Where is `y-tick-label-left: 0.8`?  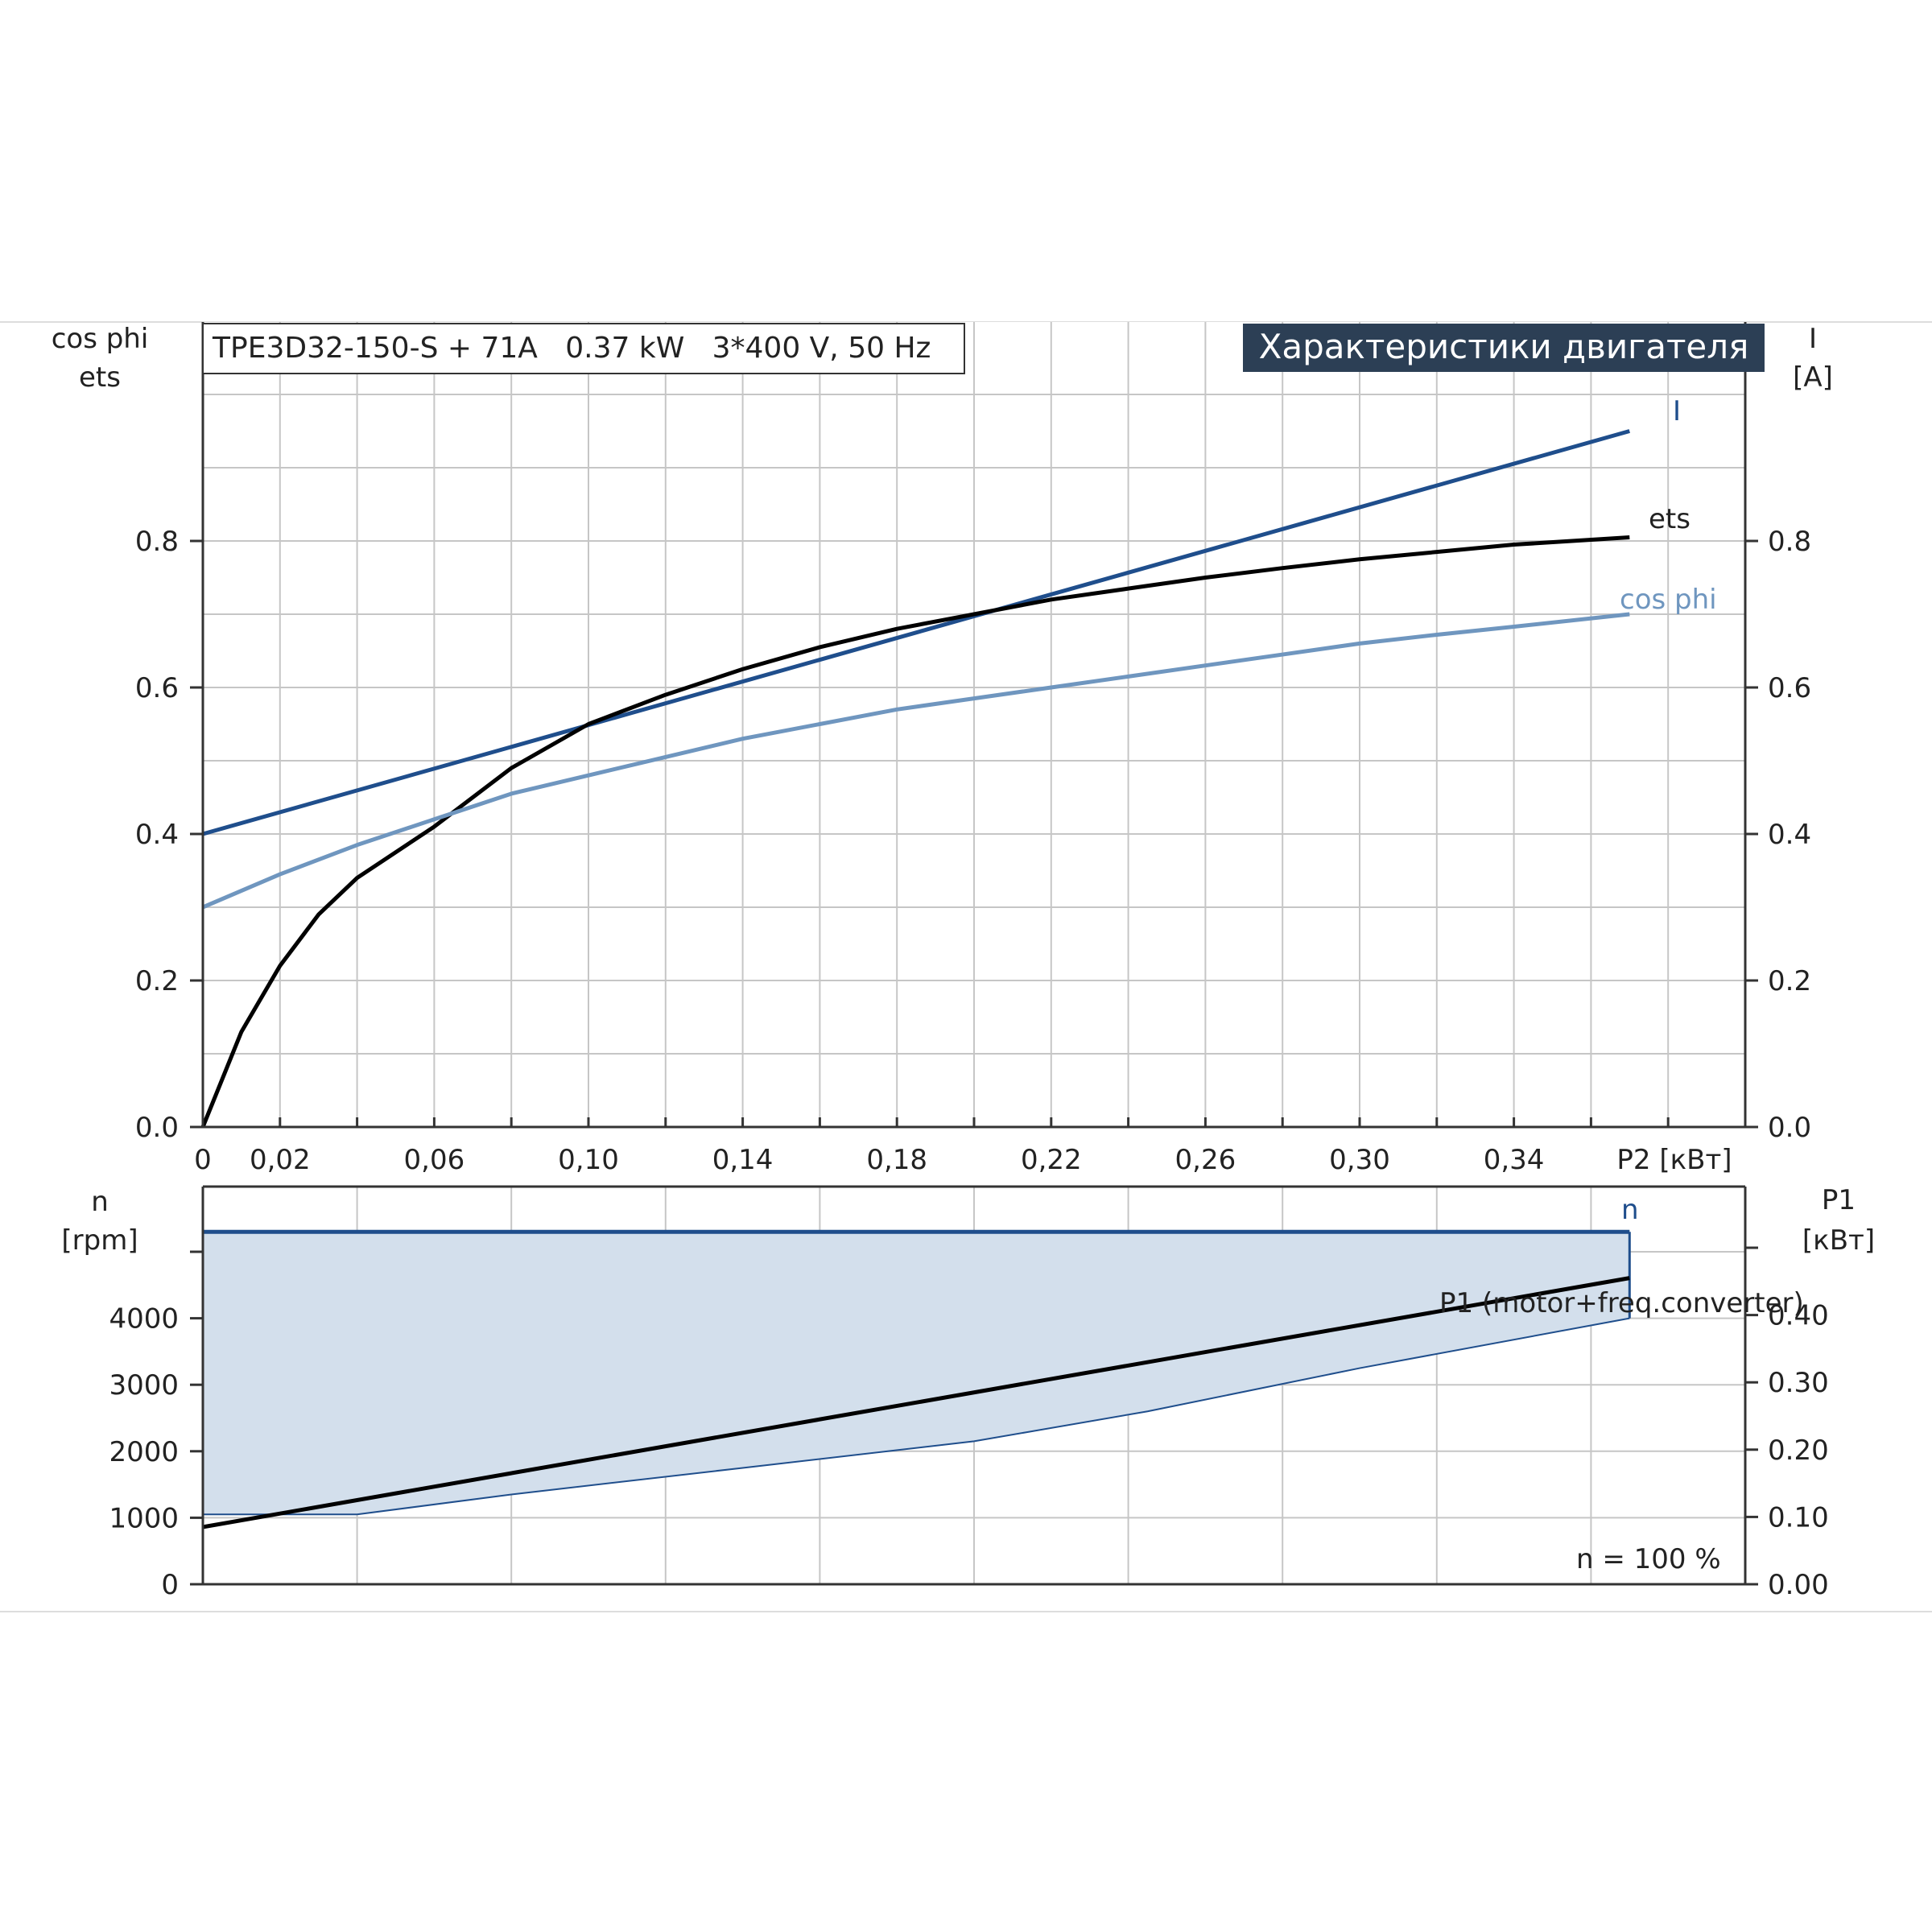
y-tick-label-left: 0.8 is located at coordinates (157, 542).